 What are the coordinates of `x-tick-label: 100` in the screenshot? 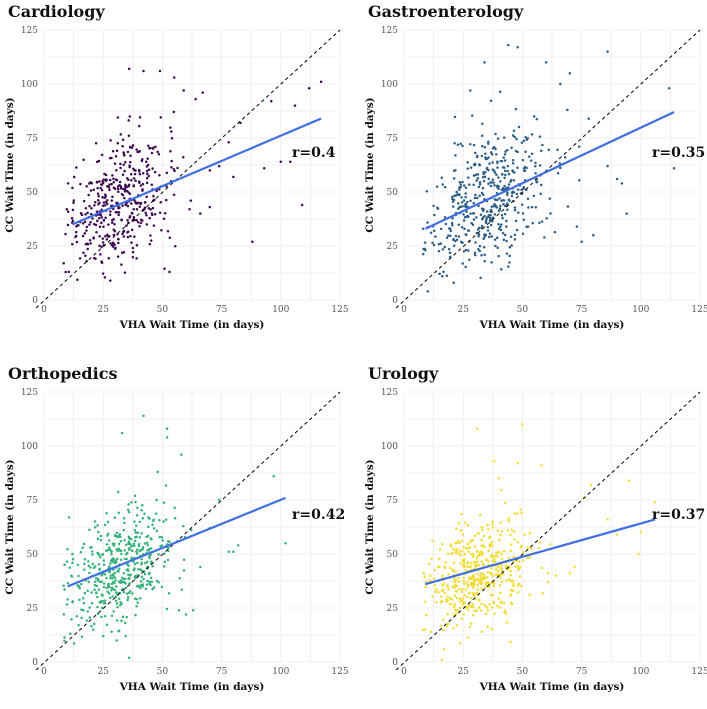 It's located at (280, 310).